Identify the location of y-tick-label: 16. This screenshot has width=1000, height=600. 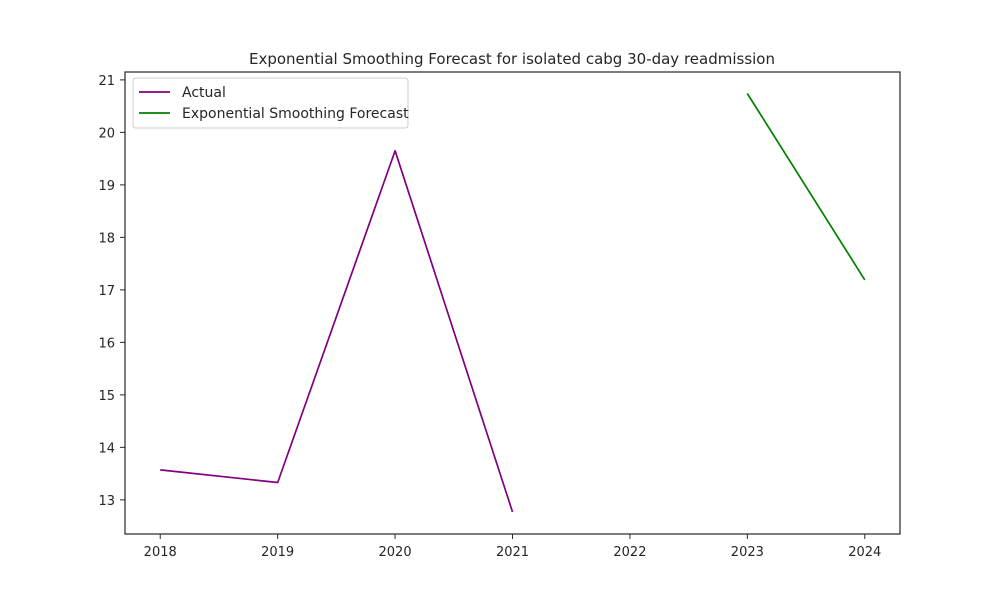
(106, 343).